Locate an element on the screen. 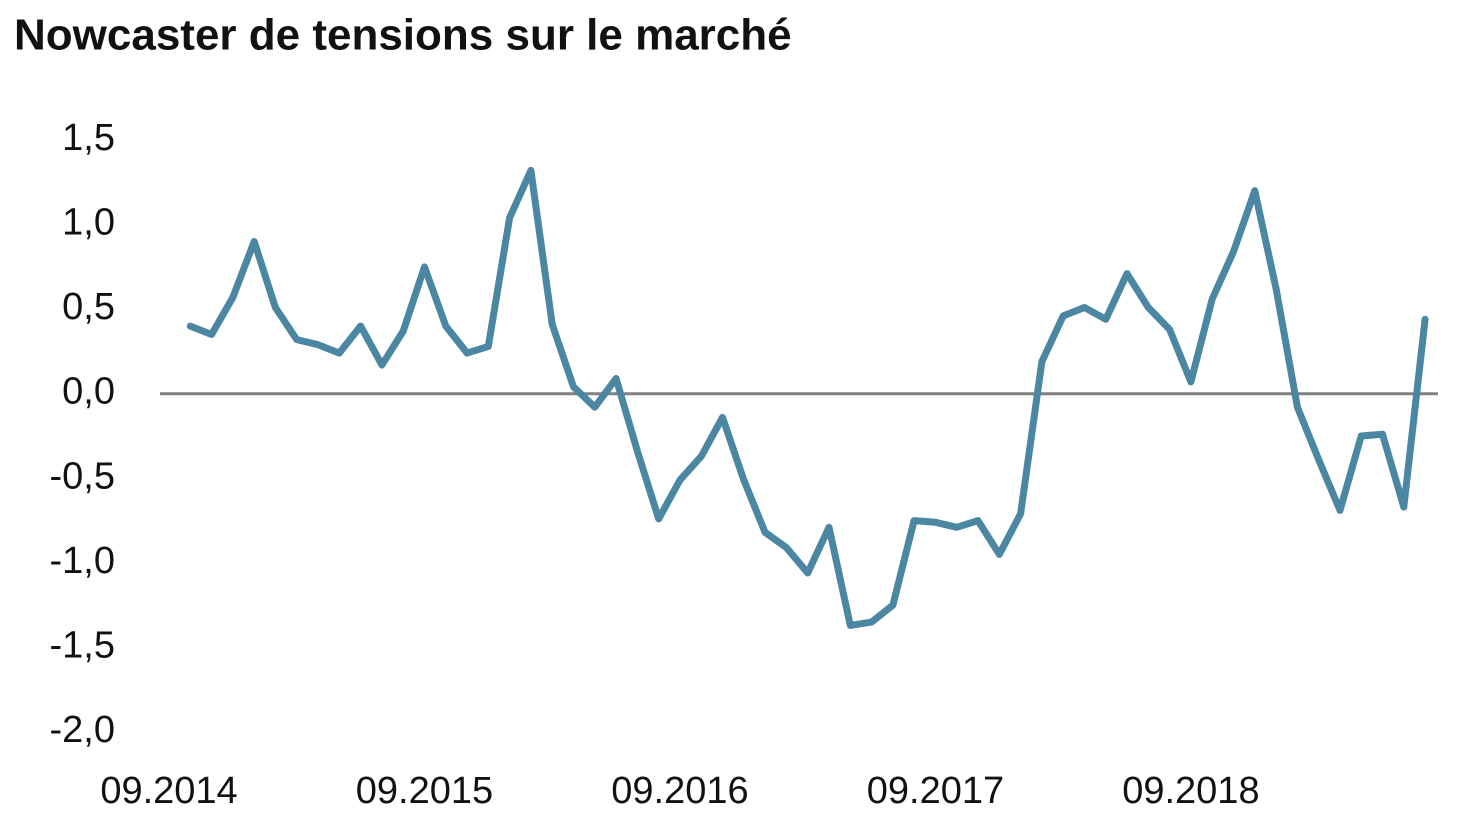 This screenshot has height=839, width=1465. x-tick-label: 09.2017 is located at coordinates (935, 791).